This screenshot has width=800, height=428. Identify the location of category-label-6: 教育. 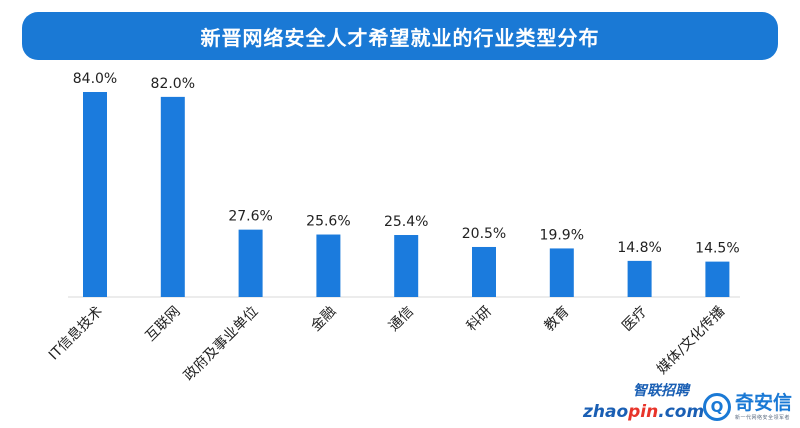
(557, 319).